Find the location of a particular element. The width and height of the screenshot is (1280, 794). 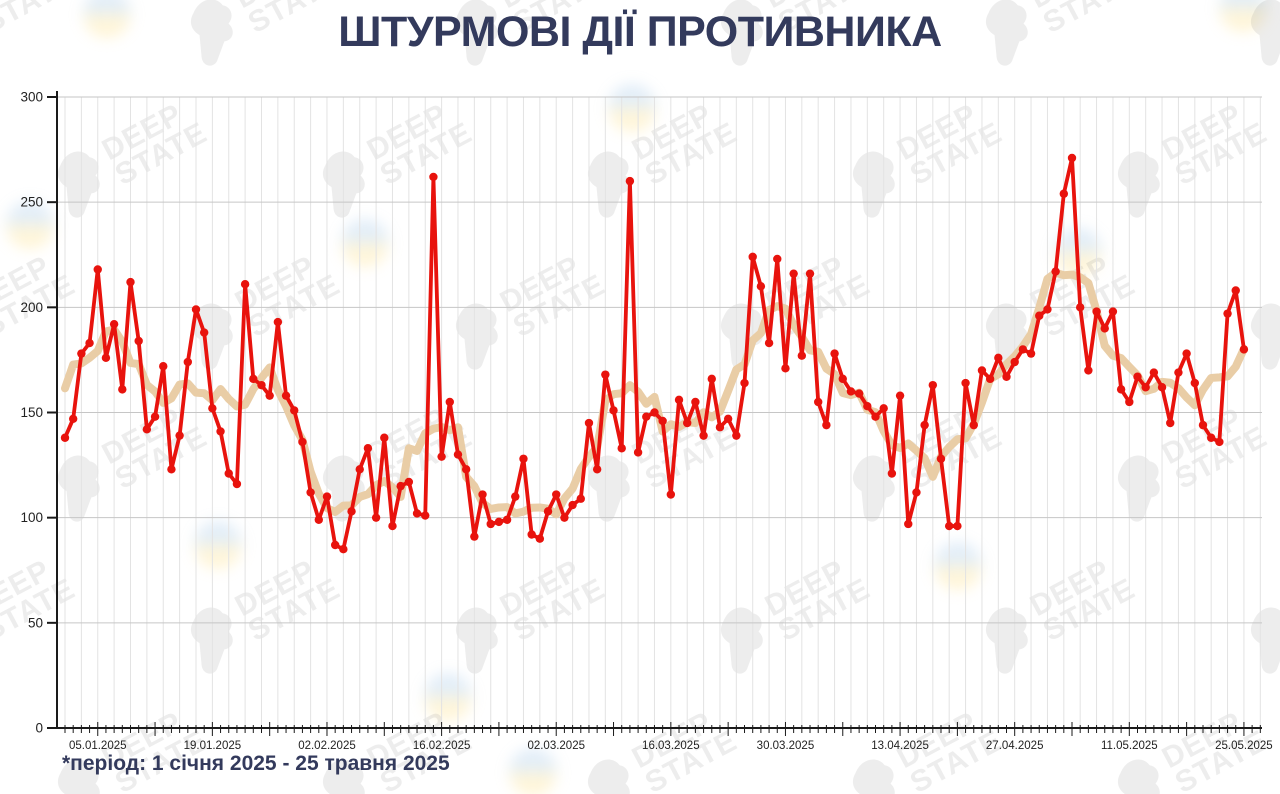

x-axis-date-label: 02.03.2025 is located at coordinates (556, 746).